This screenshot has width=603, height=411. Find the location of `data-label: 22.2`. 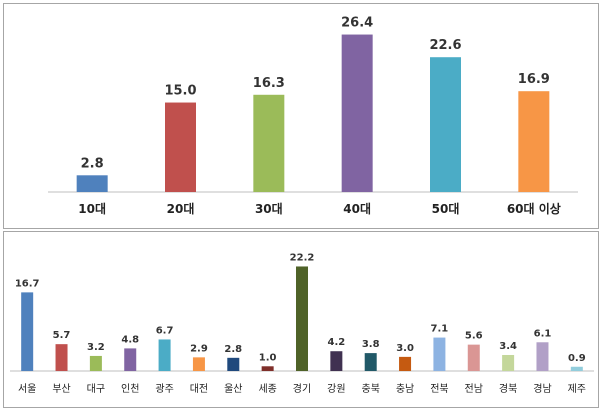

data-label: 22.2 is located at coordinates (302, 257).